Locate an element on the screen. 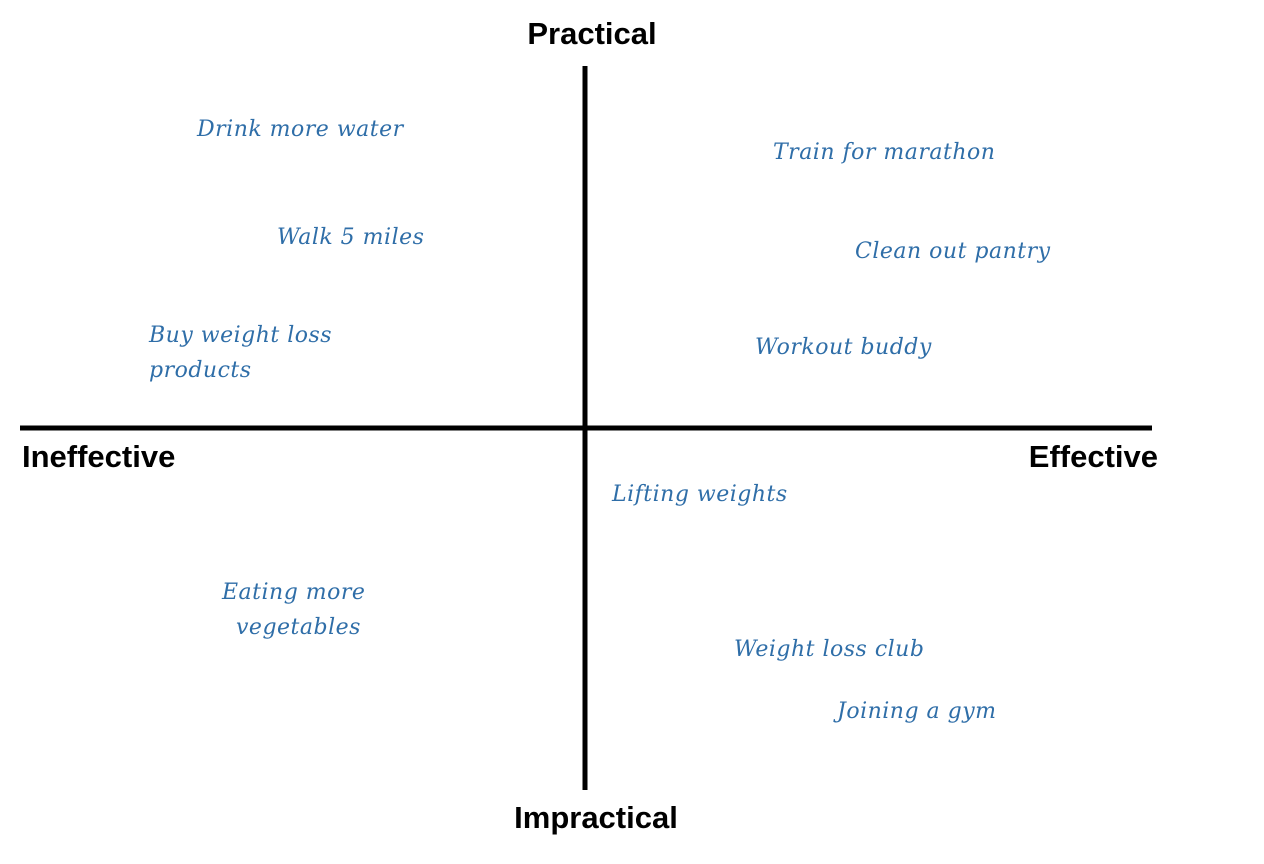 The width and height of the screenshot is (1264, 864). item-label: Drink more water is located at coordinates (300, 129).